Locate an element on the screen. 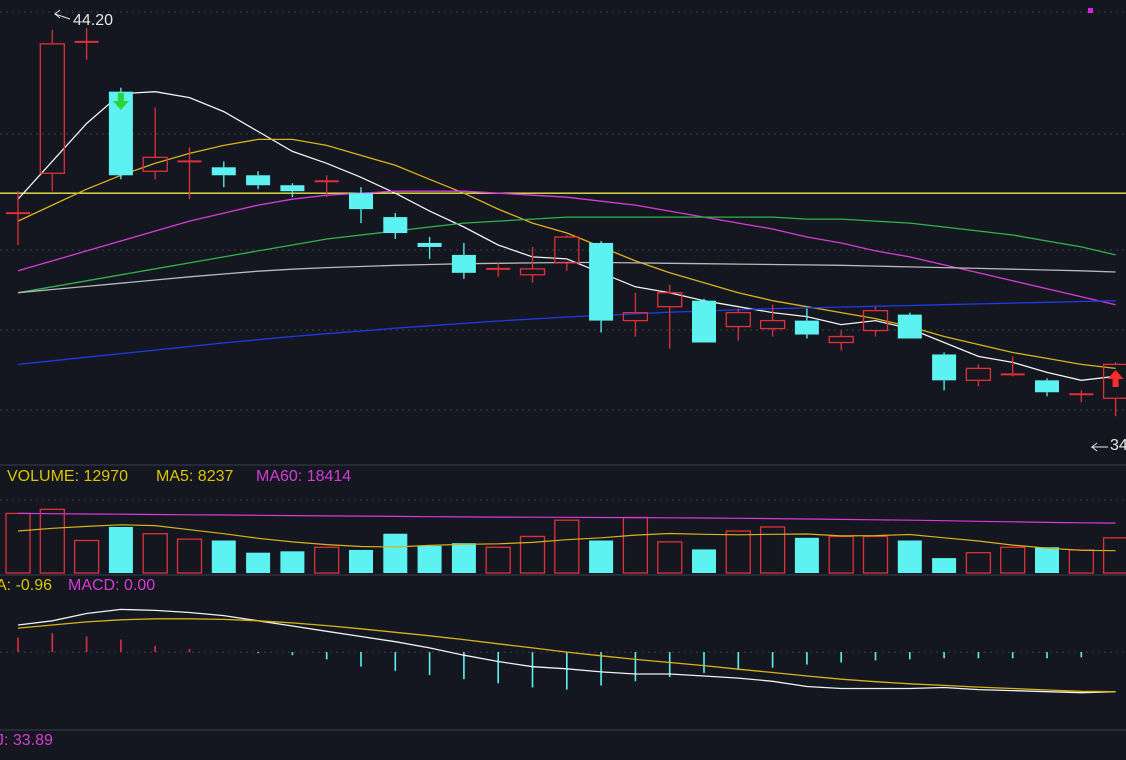  volume-legend: VOLUME: 12970 is located at coordinates (67, 476).